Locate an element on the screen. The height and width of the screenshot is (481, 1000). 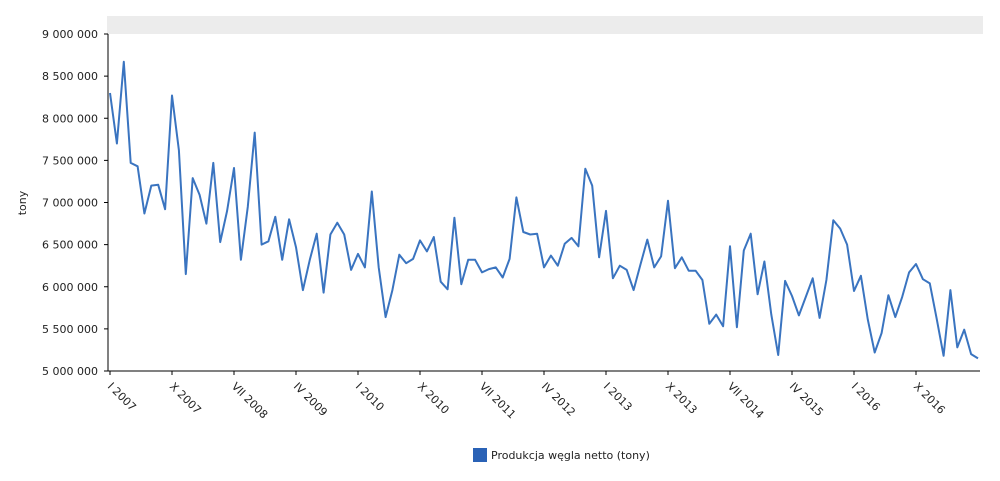
legend: Produkcja węgla netto (tony) is located at coordinates (561, 455).